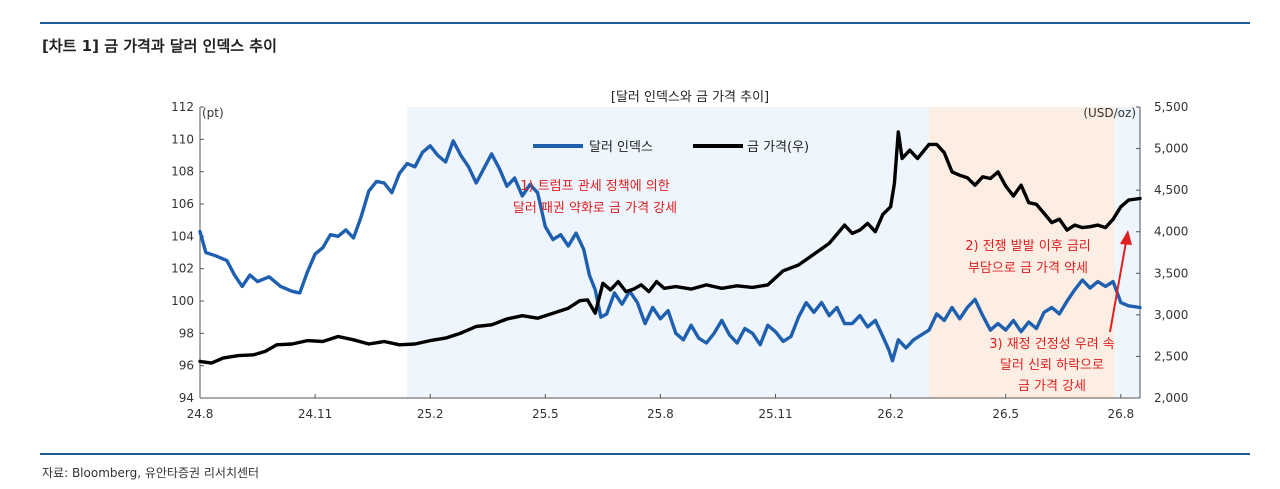  What do you see at coordinates (200, 414) in the screenshot?
I see `x-tick-label: 24.8` at bounding box center [200, 414].